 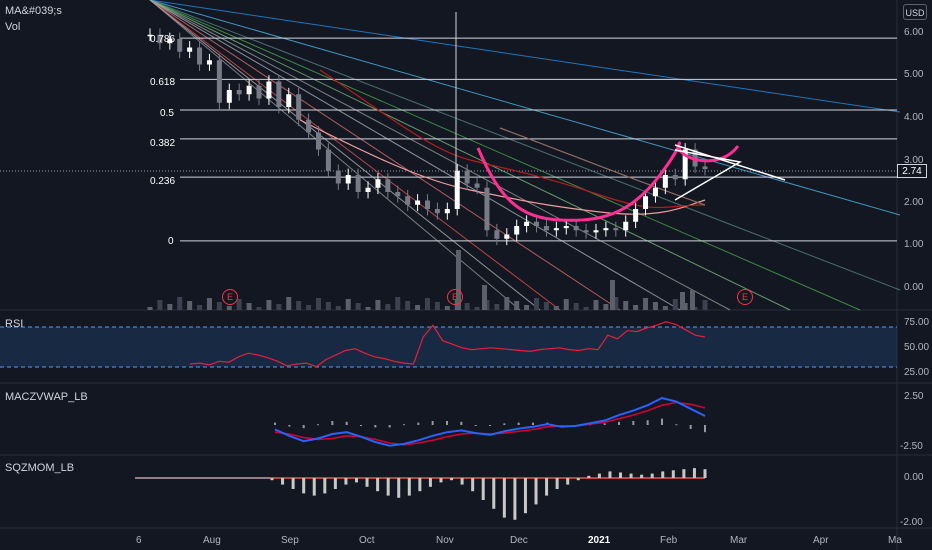 What do you see at coordinates (915, 12) in the screenshot?
I see `currency-button: USD` at bounding box center [915, 12].